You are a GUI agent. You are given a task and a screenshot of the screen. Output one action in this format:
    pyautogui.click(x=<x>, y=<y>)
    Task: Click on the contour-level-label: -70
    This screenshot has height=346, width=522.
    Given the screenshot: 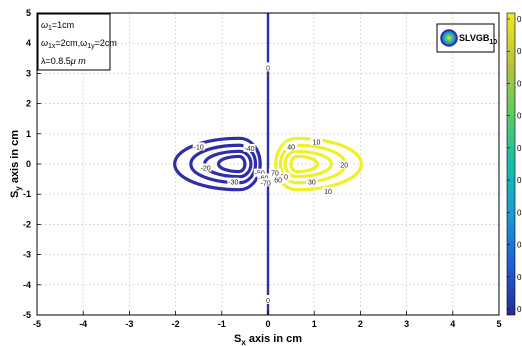 What is the action you would take?
    pyautogui.click(x=266, y=183)
    